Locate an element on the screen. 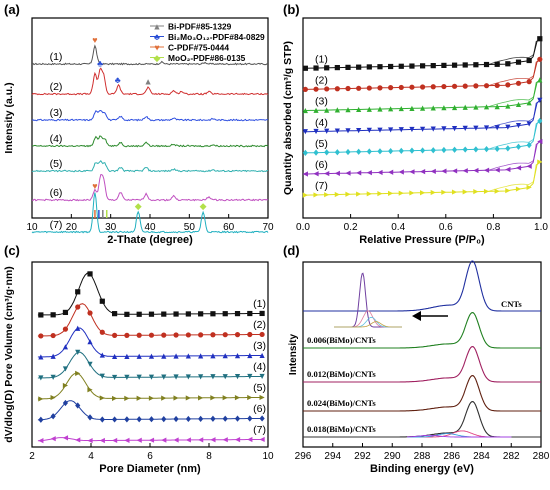 This screenshot has height=490, width=550. xrd-x-tick-label: 40 is located at coordinates (150, 227).